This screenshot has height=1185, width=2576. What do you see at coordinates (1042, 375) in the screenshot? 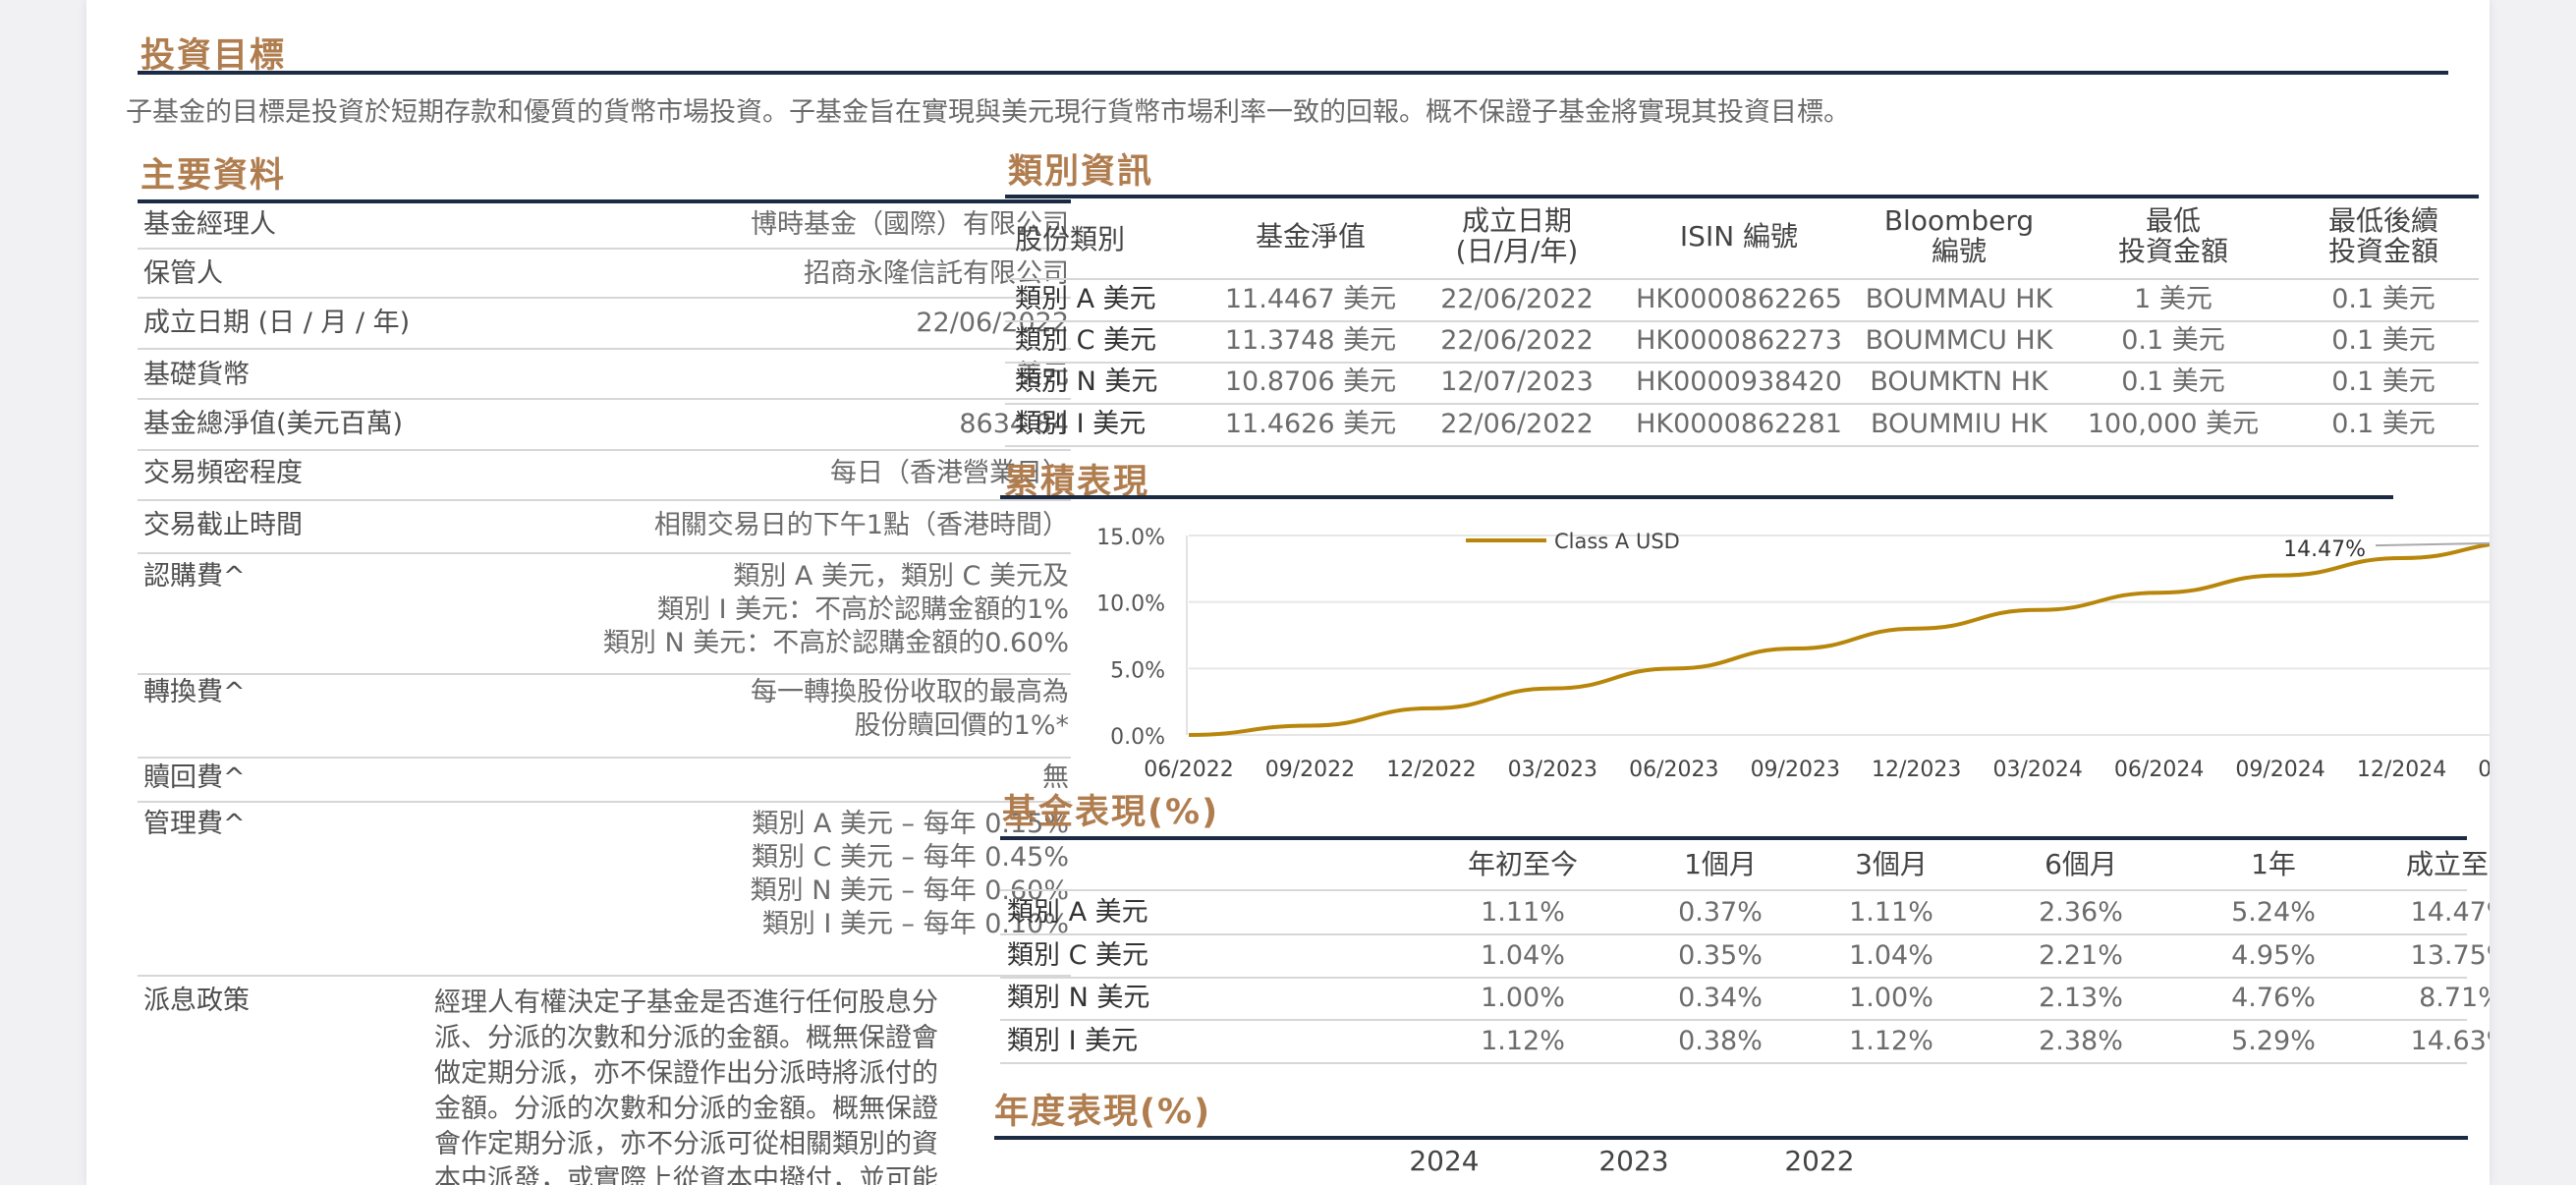
I see `key-info-value: 美元` at bounding box center [1042, 375].